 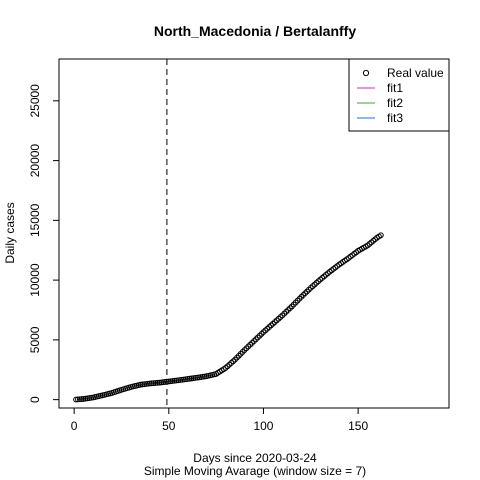 I want to click on y-tick-label: 20000, so click(x=35, y=161).